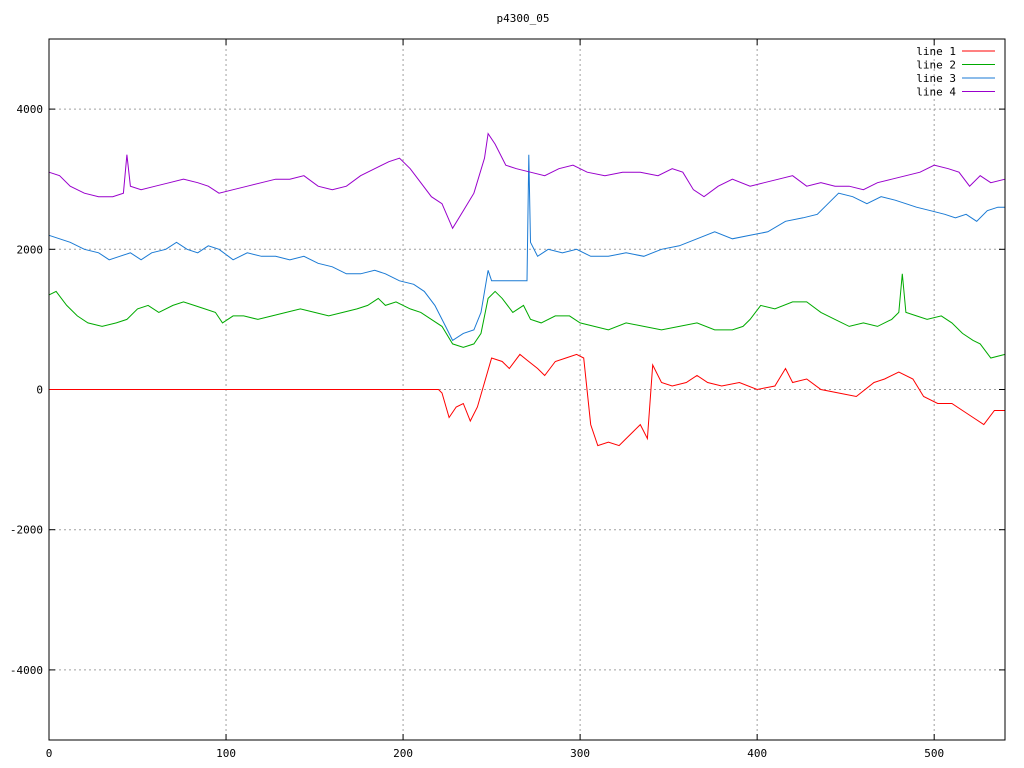 This screenshot has width=1024, height=768. I want to click on y-tick-label: -4000, so click(26, 670).